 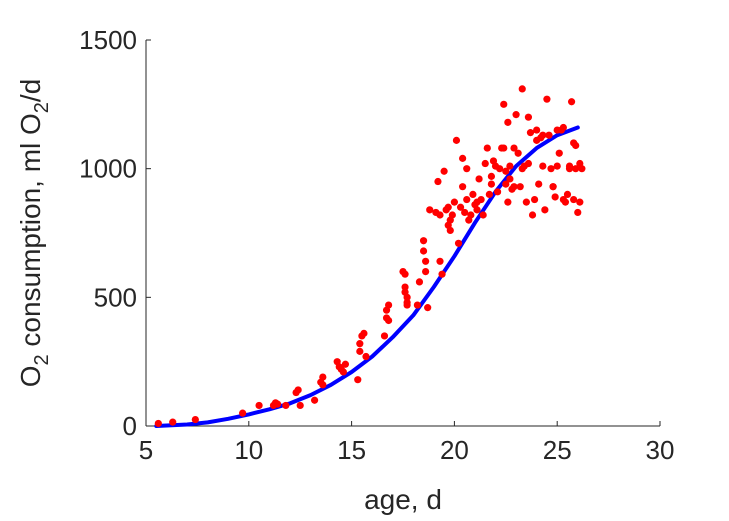 I want to click on x-tick-label: 30, so click(x=660, y=450).